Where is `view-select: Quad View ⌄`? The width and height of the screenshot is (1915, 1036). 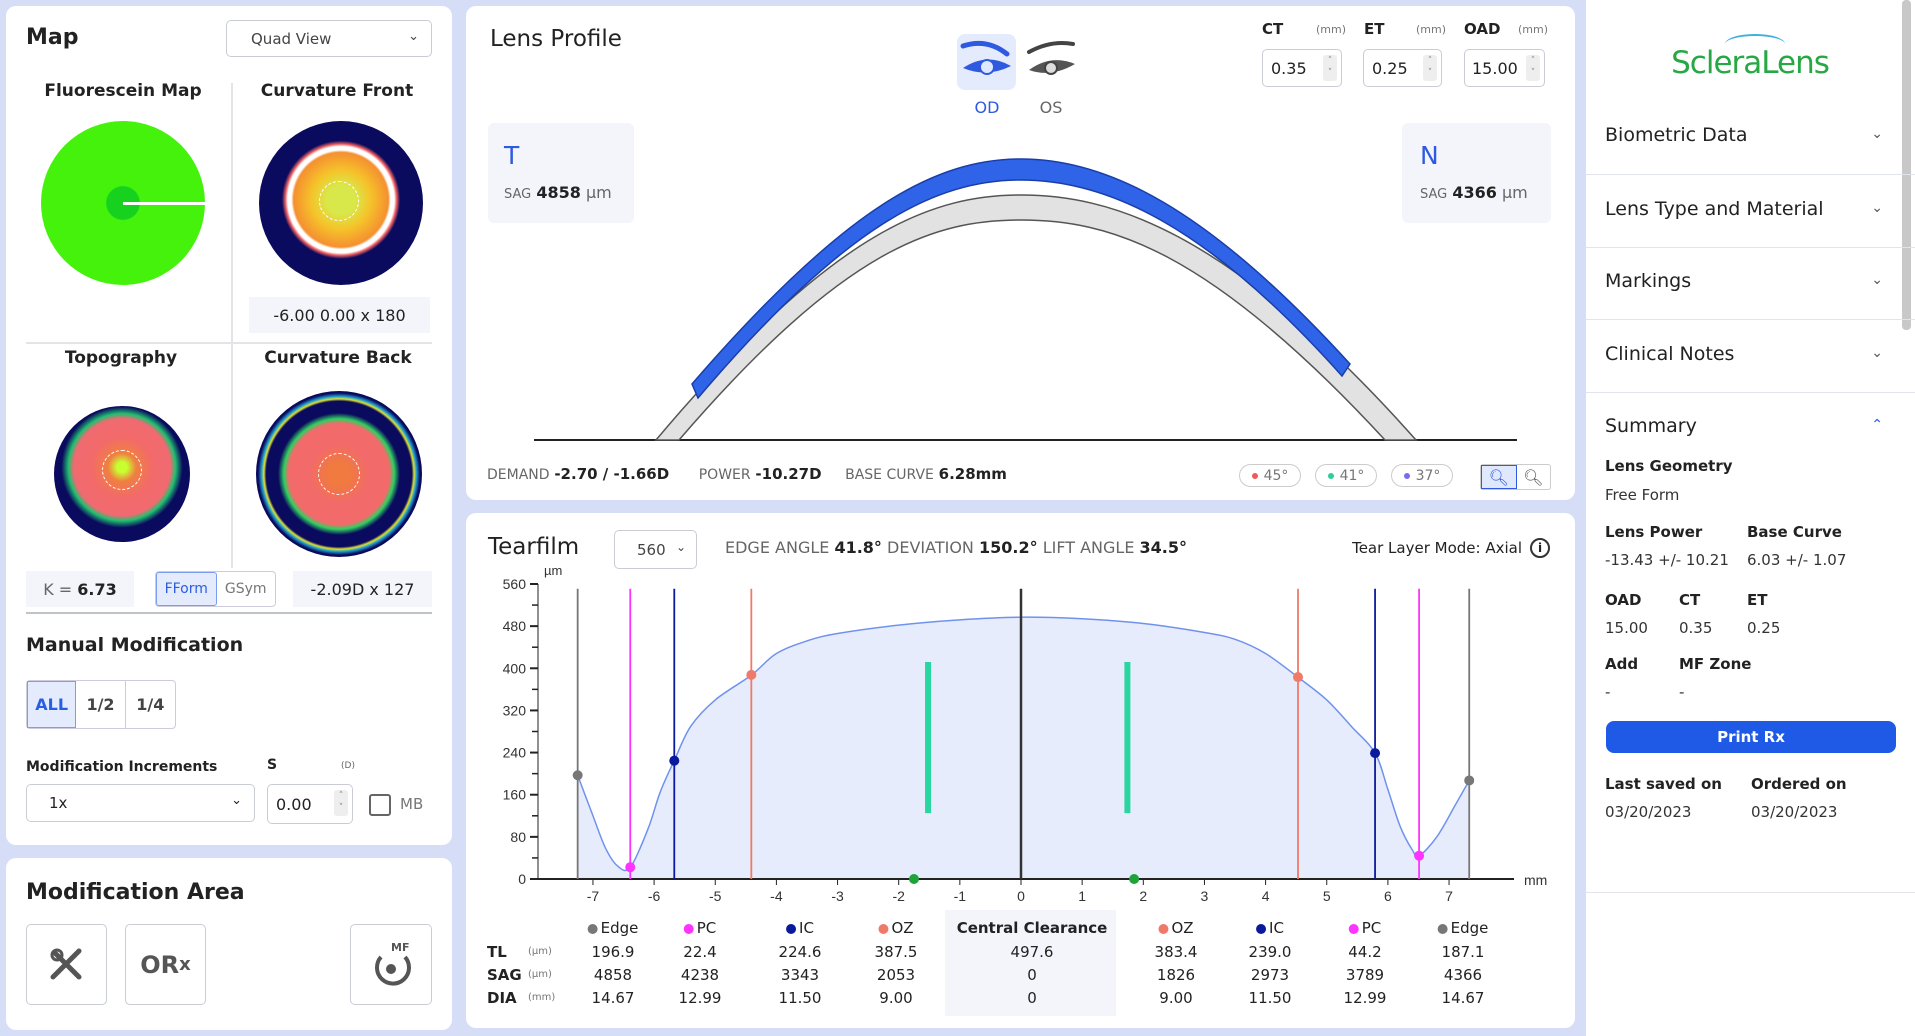 view-select: Quad View ⌄ is located at coordinates (329, 38).